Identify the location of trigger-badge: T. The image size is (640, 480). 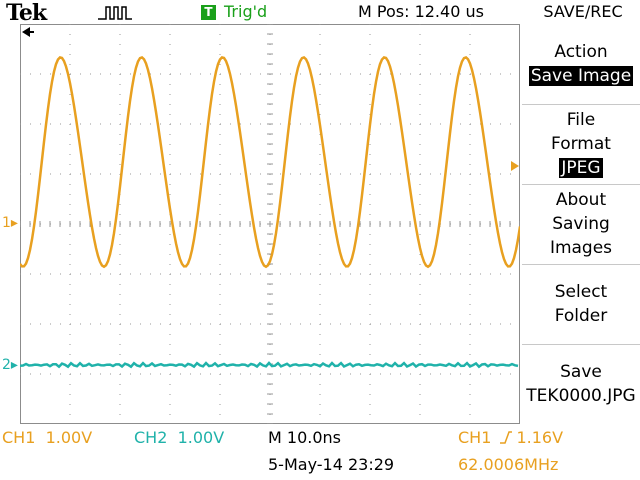
(208, 12).